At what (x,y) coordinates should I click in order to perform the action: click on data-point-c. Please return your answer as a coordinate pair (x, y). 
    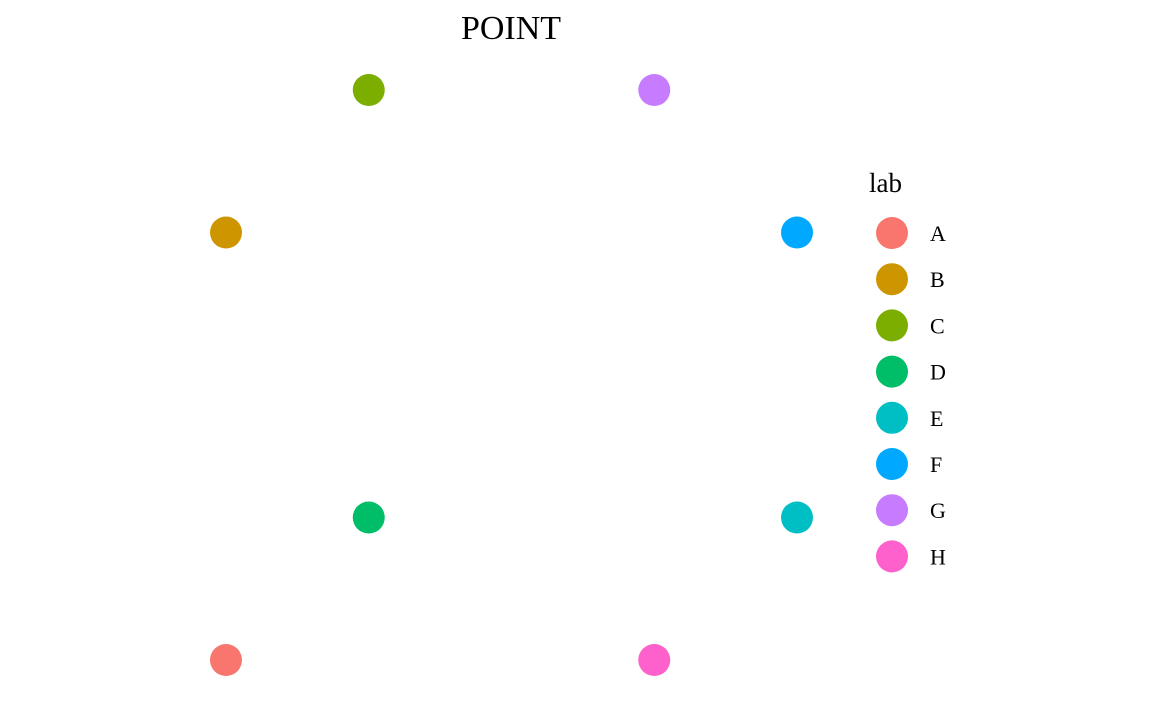
    Looking at the image, I should click on (368, 90).